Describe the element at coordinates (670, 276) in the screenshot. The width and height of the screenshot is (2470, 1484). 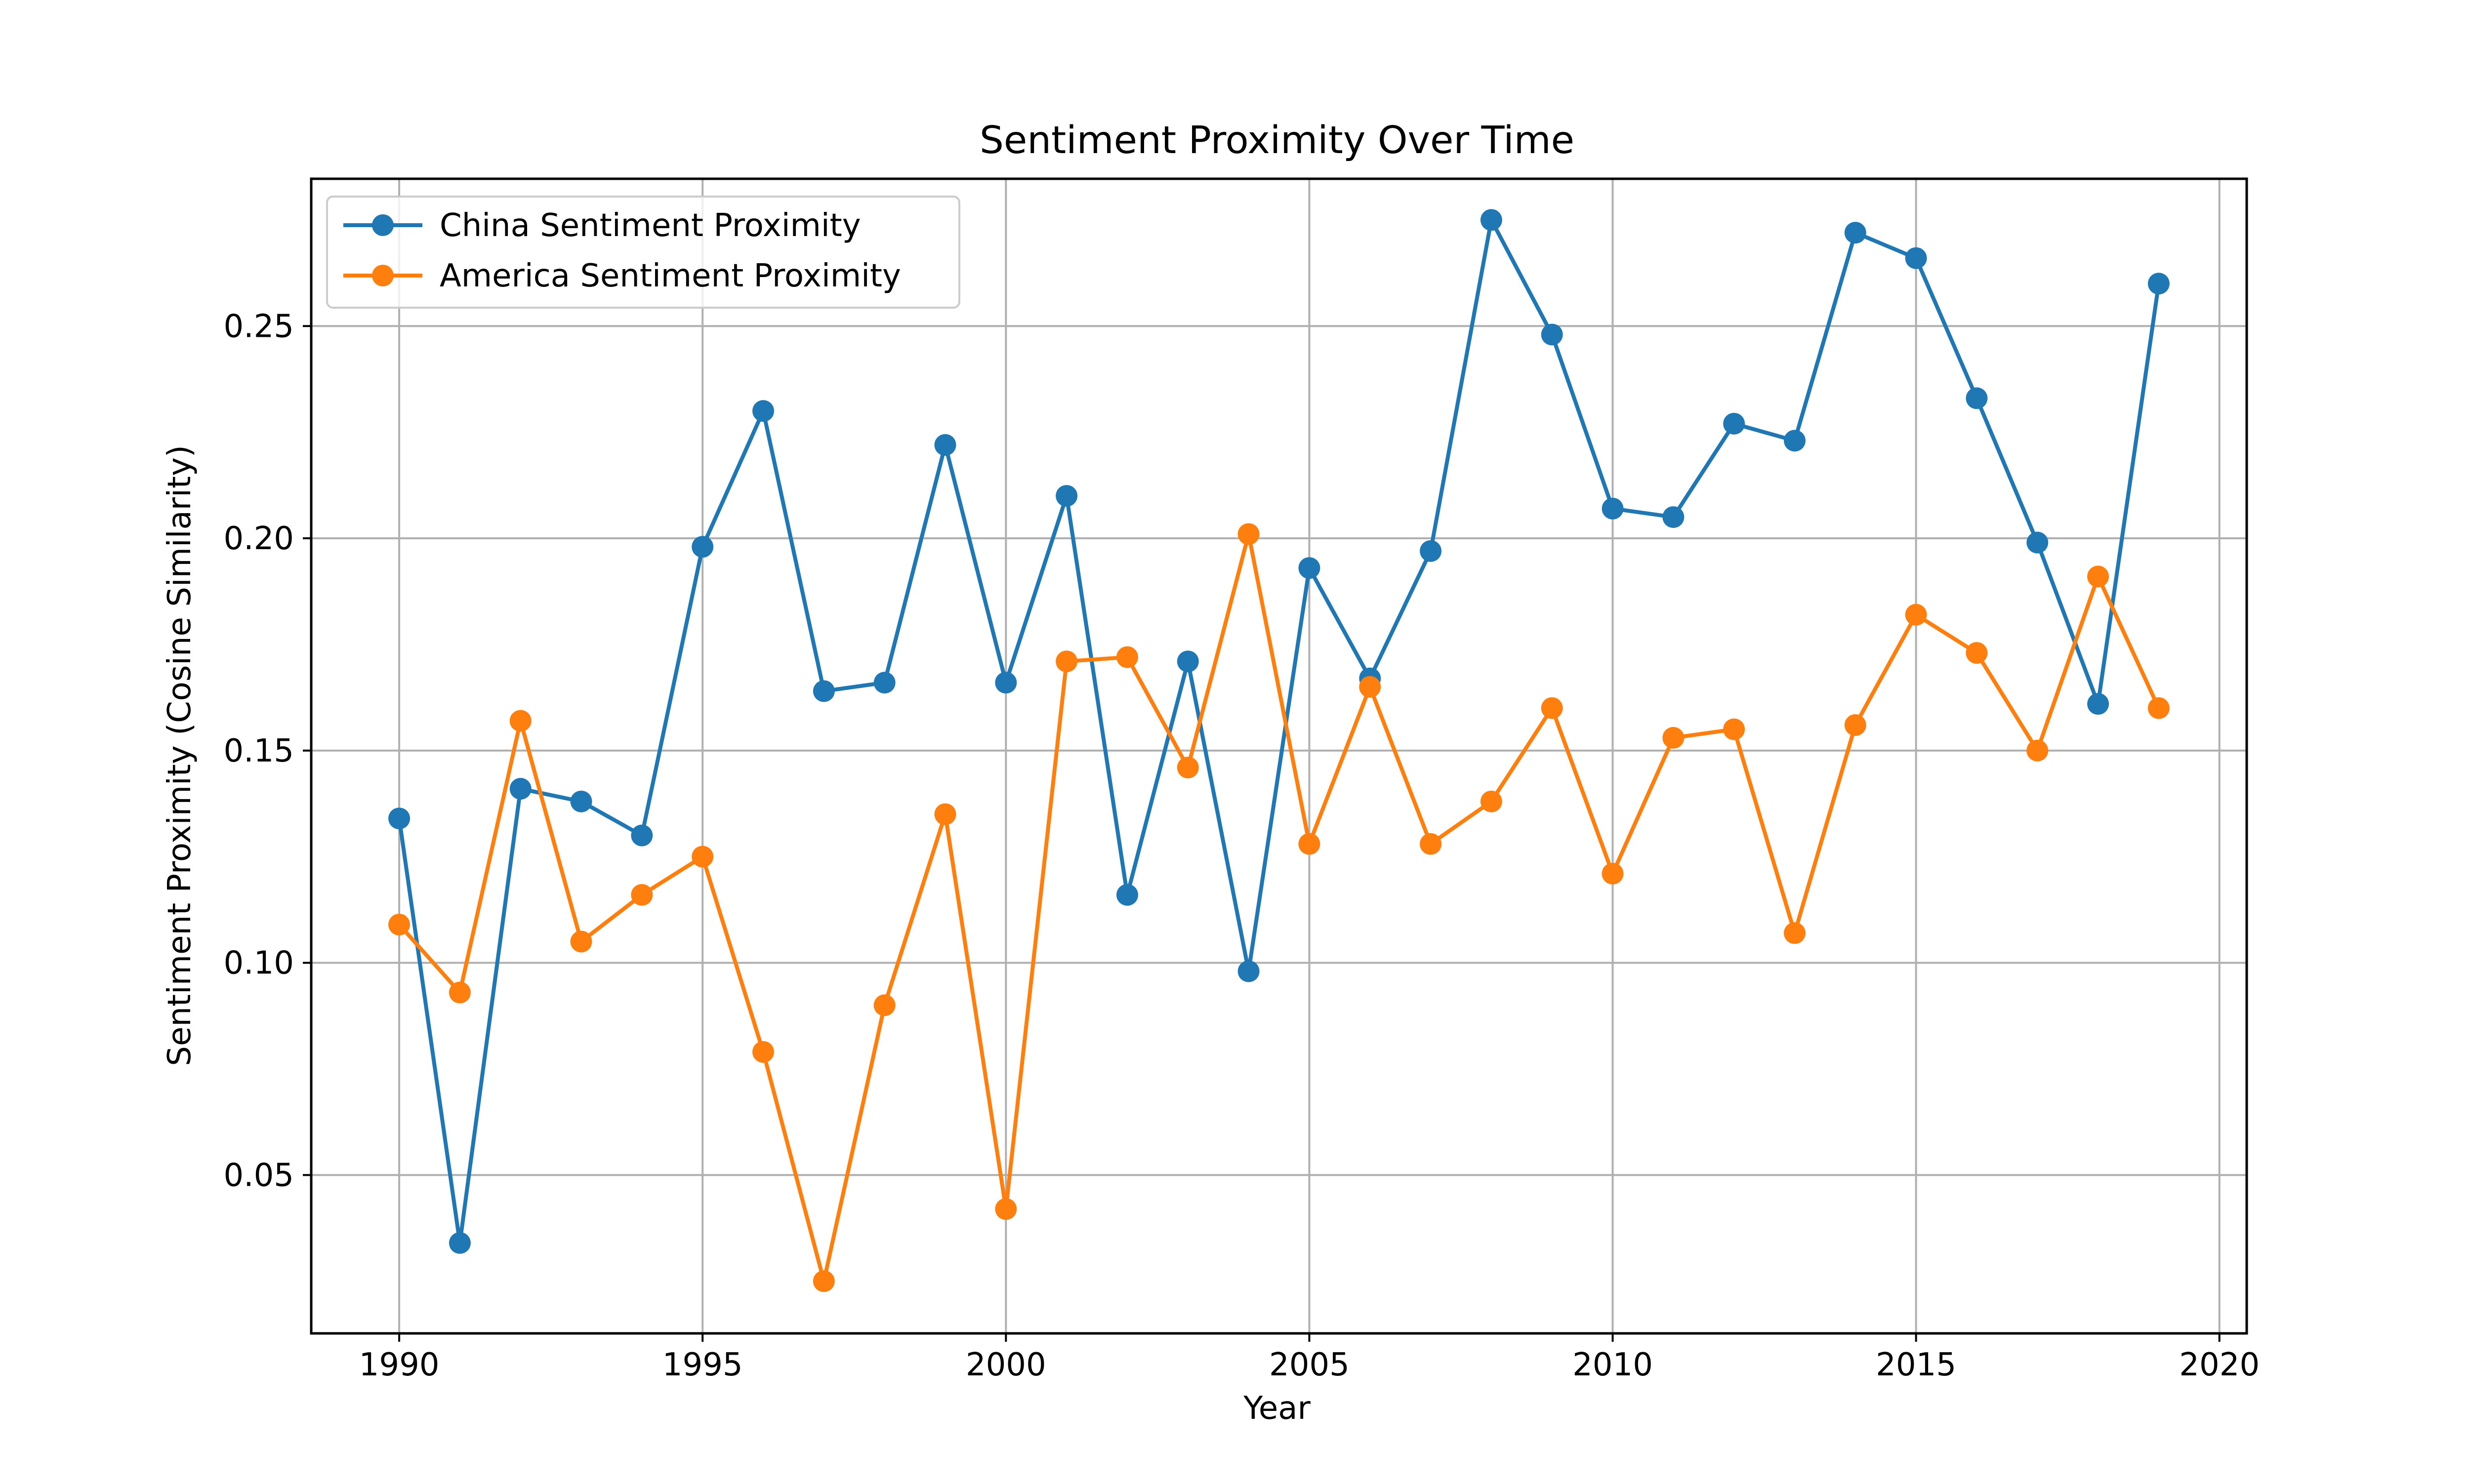
I see `legend-label-america: America Sentiment Proximity` at that location.